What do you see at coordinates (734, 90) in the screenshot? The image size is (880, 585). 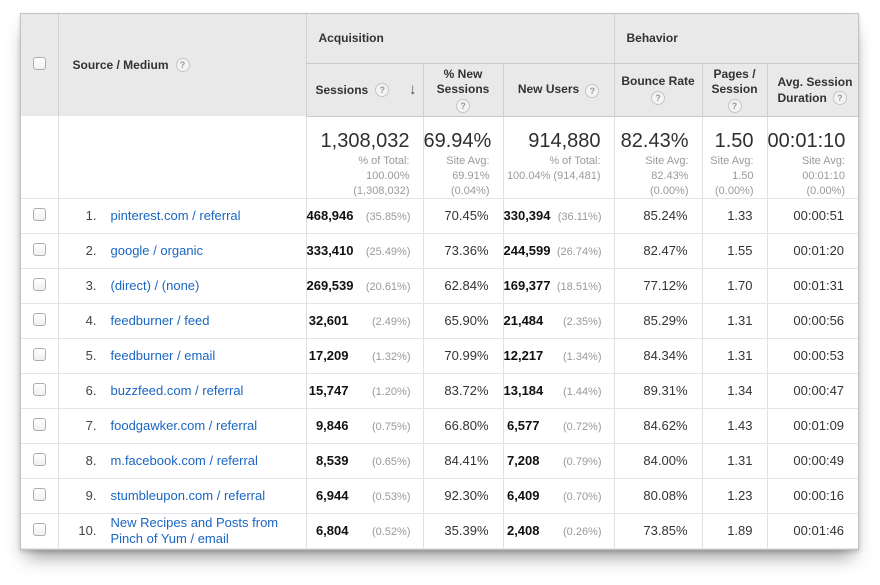 I see `column-header-pages-session: Pages / Session ?` at bounding box center [734, 90].